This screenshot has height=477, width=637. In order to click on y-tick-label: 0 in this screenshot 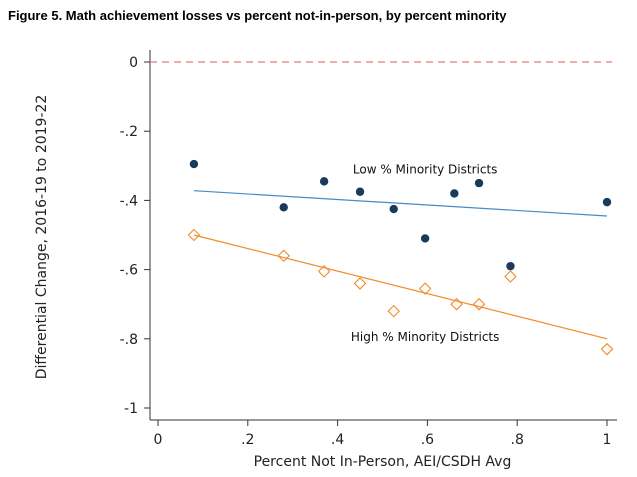, I will do `click(133, 63)`.